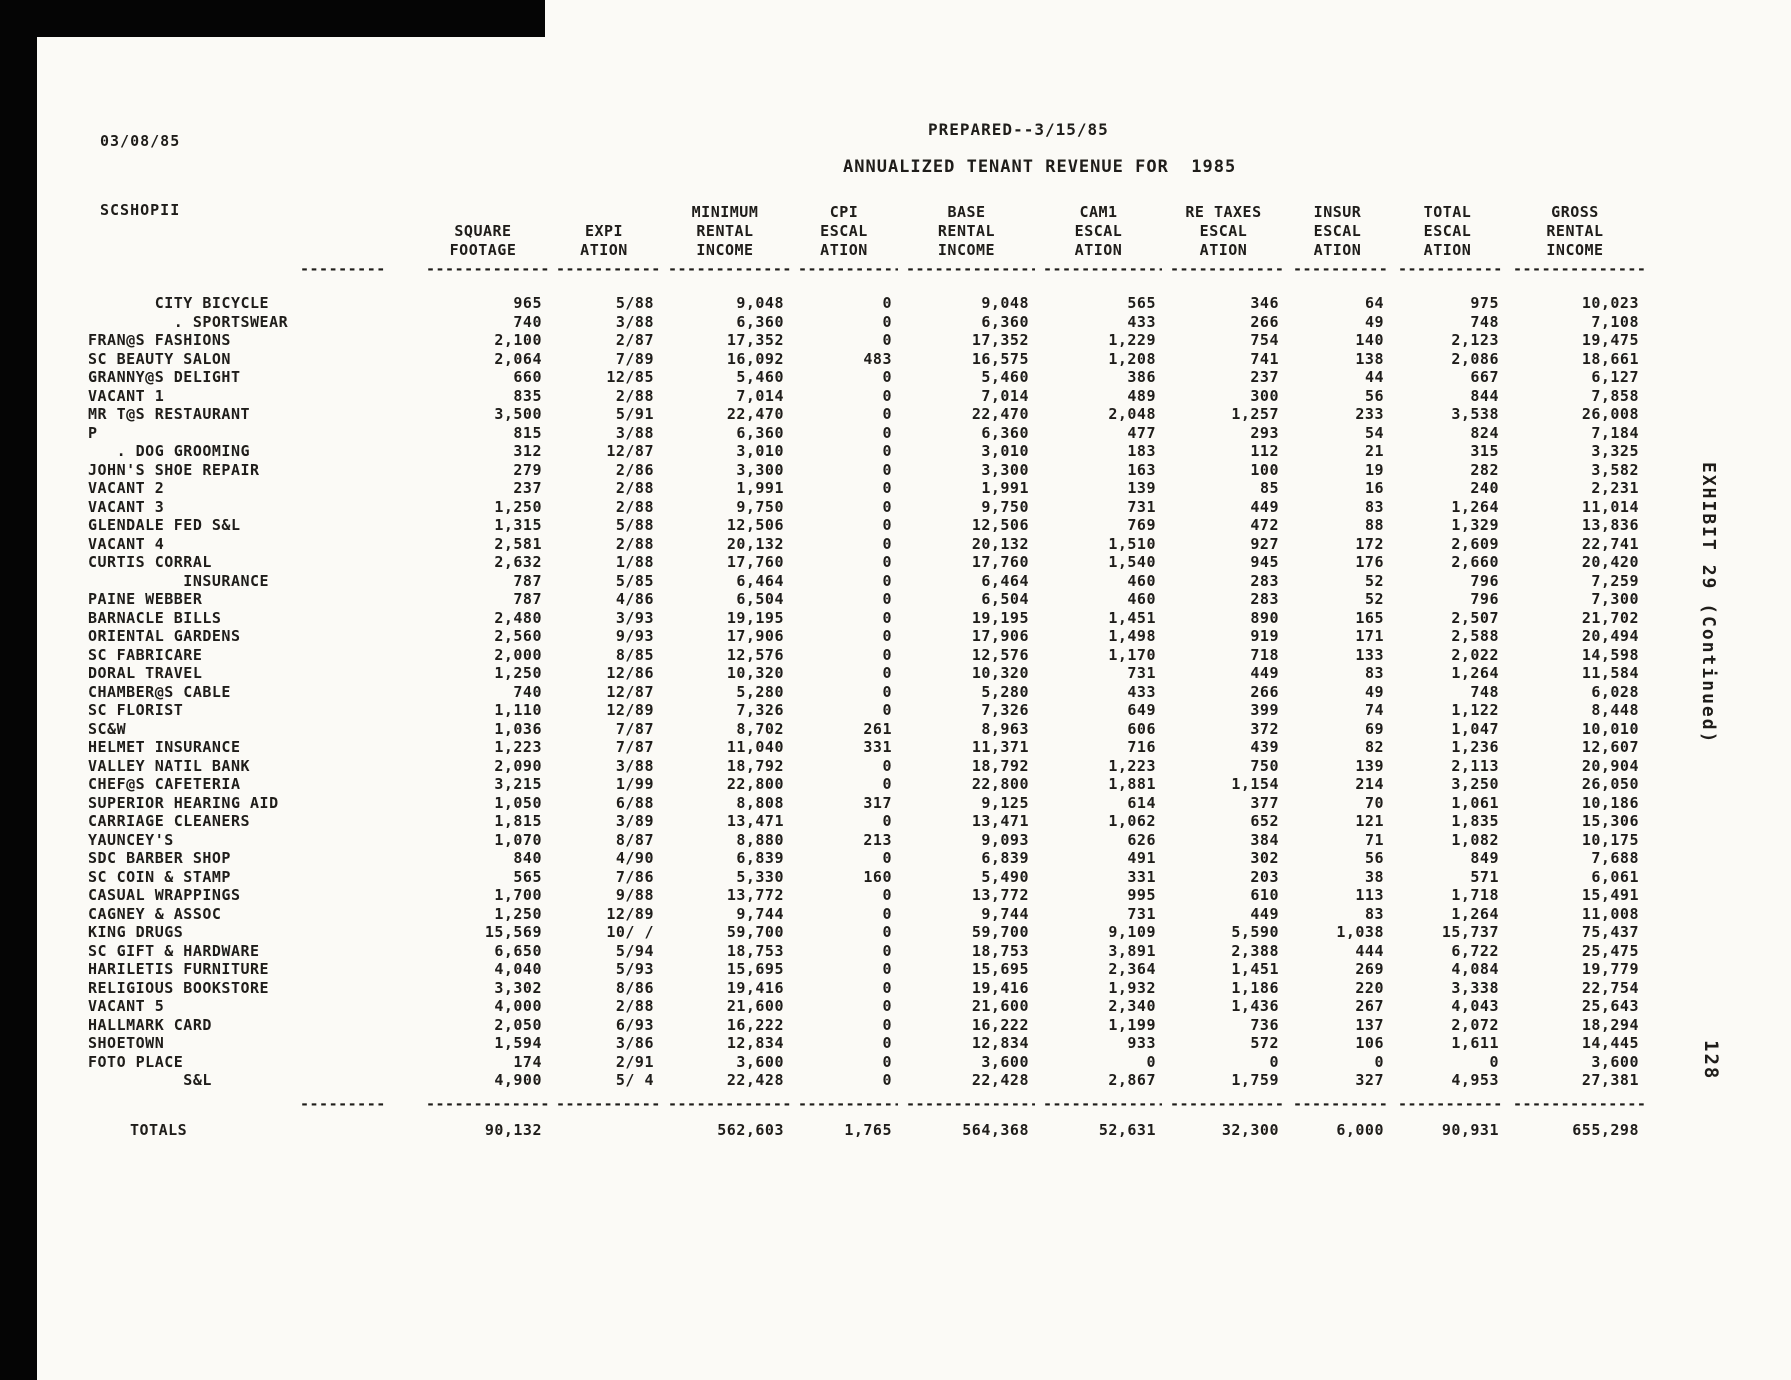 This screenshot has height=1380, width=1791. What do you see at coordinates (1264, 839) in the screenshot?
I see `value-cell: 384` at bounding box center [1264, 839].